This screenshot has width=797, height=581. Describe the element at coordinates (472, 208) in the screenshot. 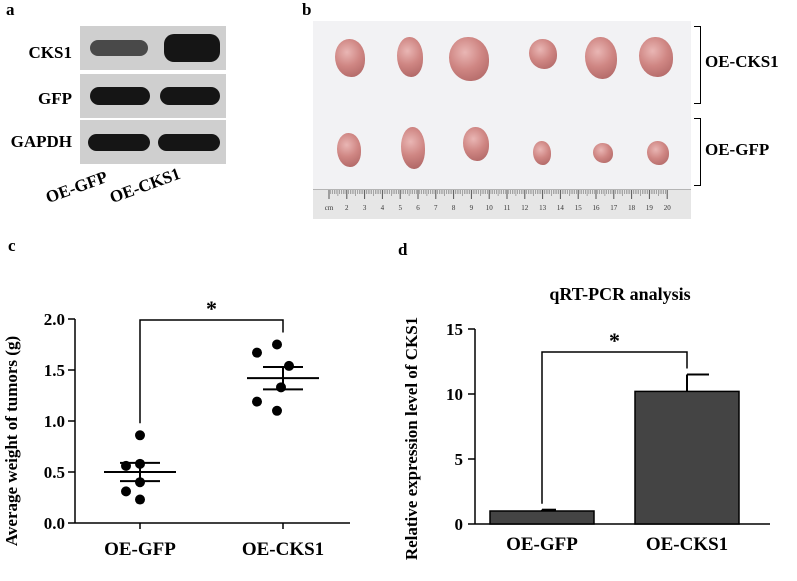

I see `ruler-tick-label: 9` at that location.